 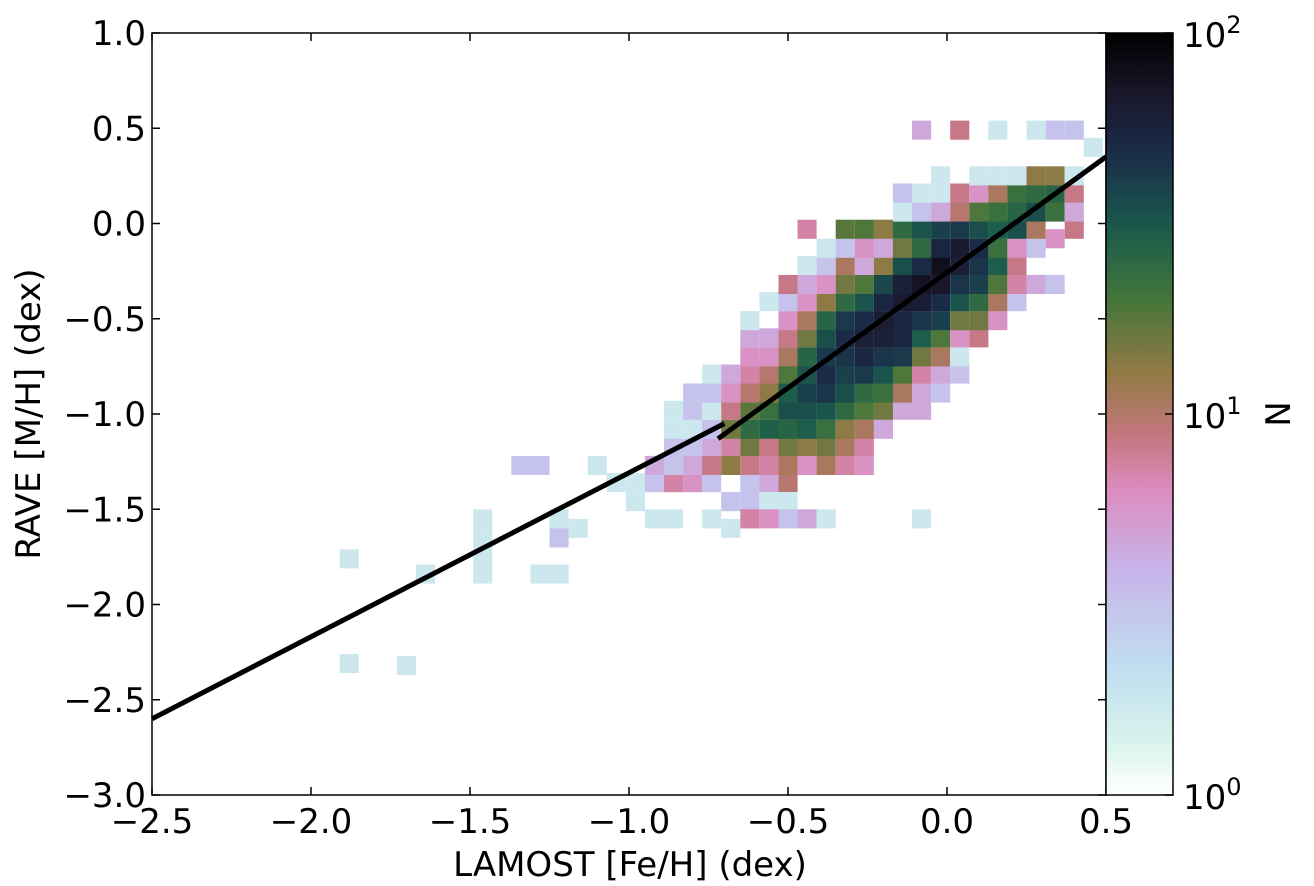 What do you see at coordinates (104, 320) in the screenshot?
I see `y-tick-label: −0.5` at bounding box center [104, 320].